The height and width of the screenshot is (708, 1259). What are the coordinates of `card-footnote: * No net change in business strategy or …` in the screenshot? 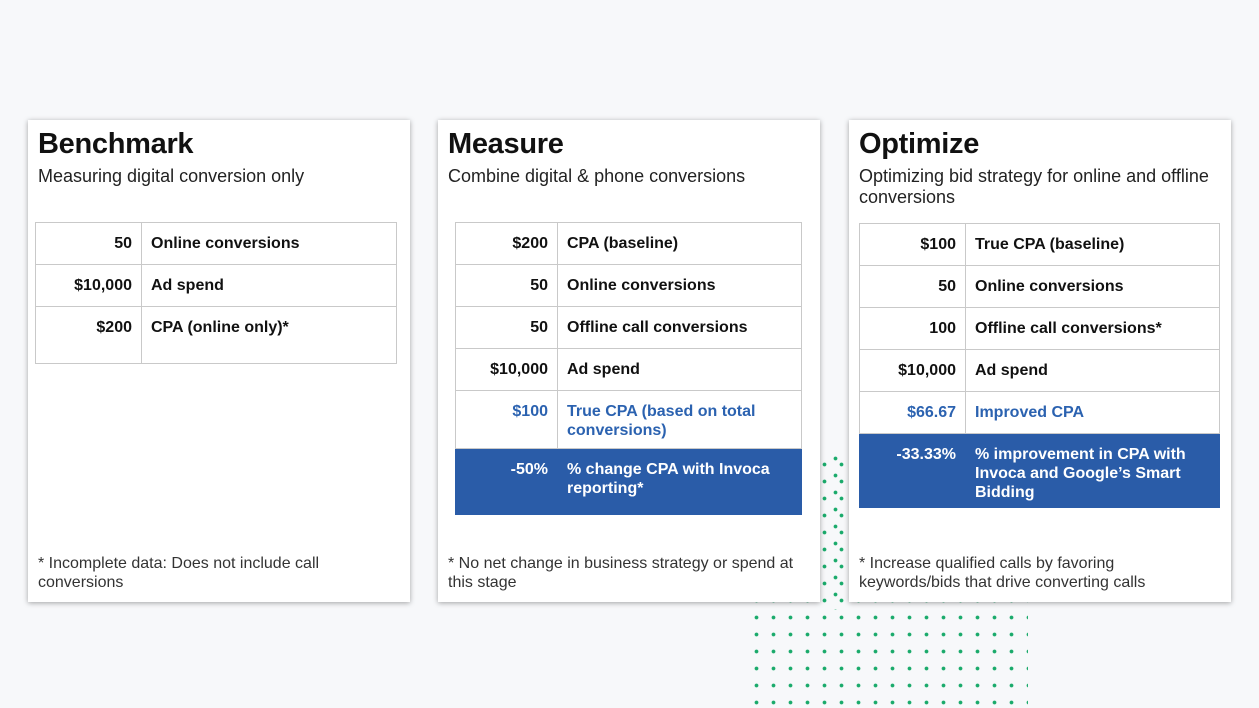 It's located at (621, 573).